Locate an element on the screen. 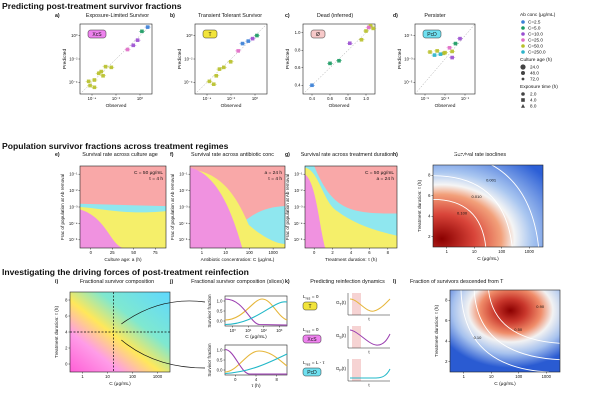  panel-l-xtick-label: 10 is located at coordinates (491, 376).